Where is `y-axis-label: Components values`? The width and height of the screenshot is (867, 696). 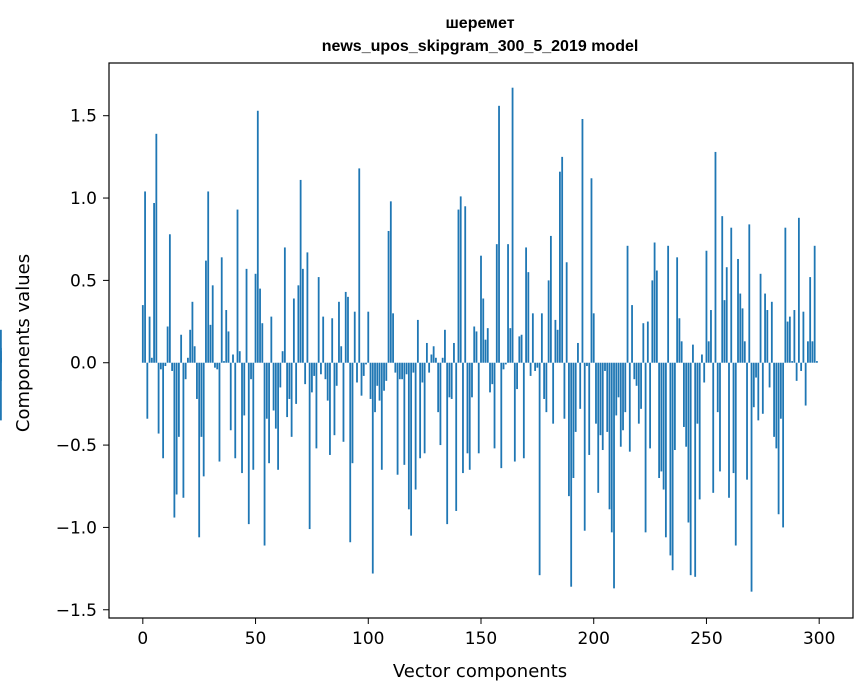
y-axis-label: Components values is located at coordinates (23, 343).